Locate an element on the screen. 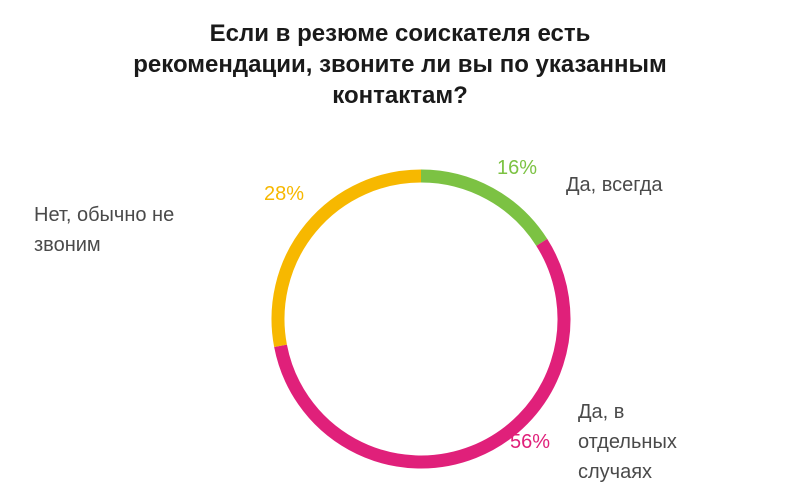  value-label-never: 28% is located at coordinates (284, 194).